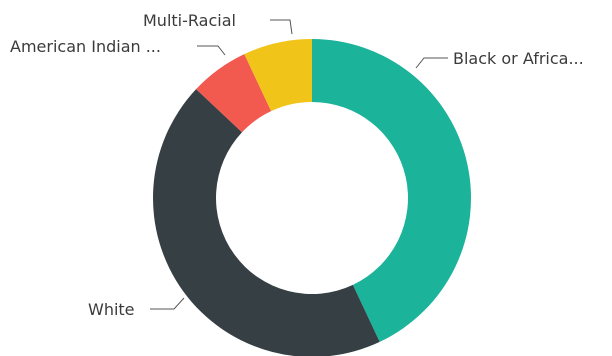  Describe the element at coordinates (211, 50) in the screenshot. I see `leader-line-american-indian` at that location.